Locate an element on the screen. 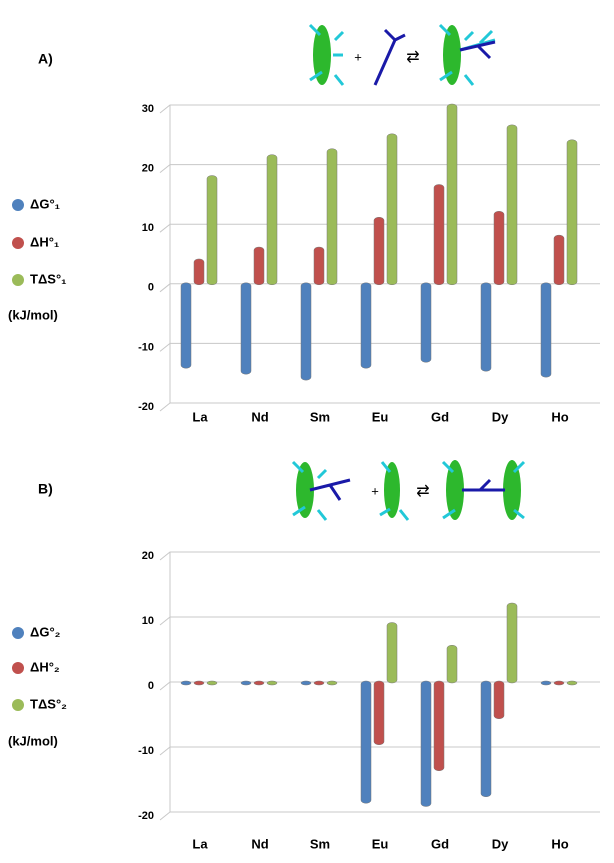 This screenshot has width=614, height=863. legend-label: ΔG°₂ is located at coordinates (45, 631).